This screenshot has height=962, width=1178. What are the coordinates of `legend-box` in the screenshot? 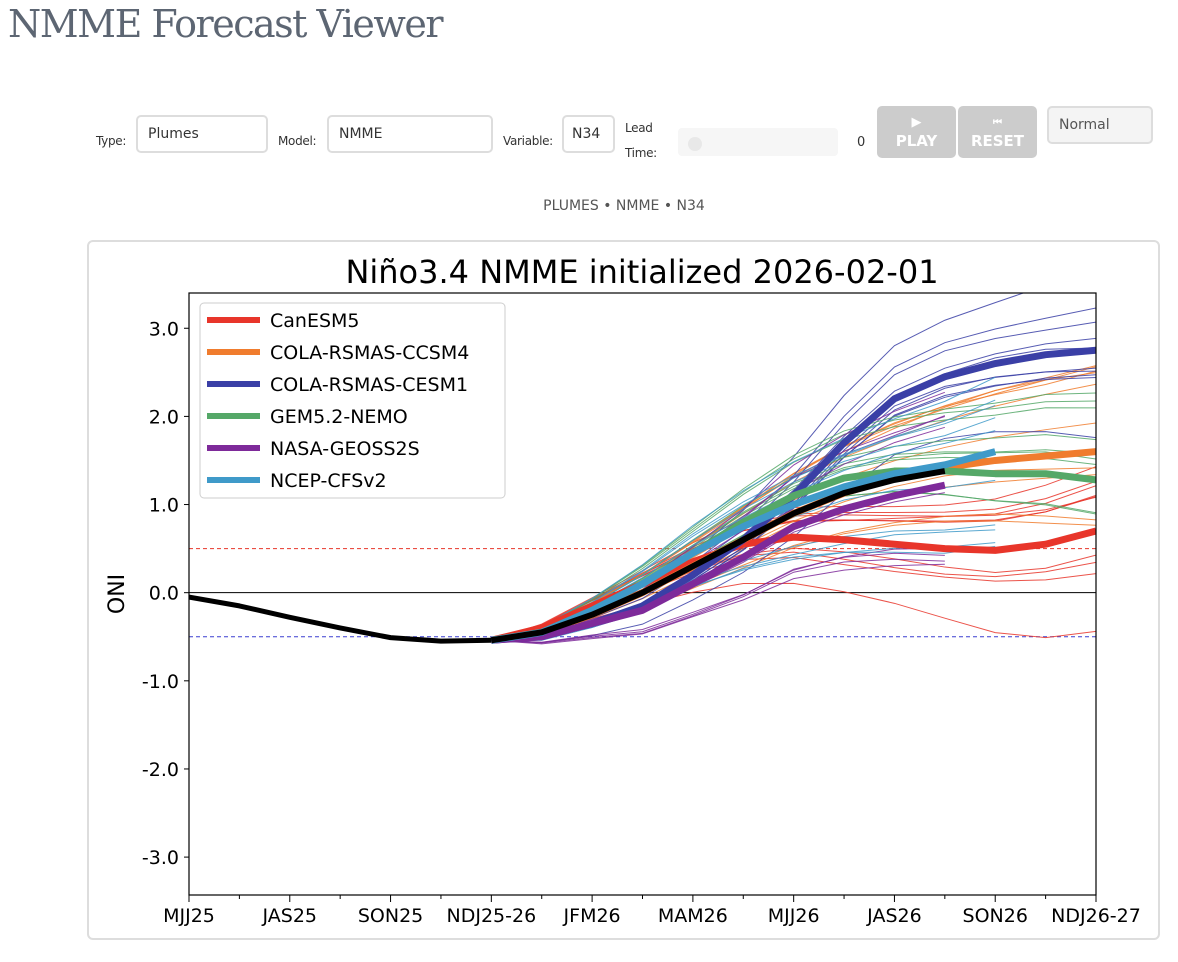 It's located at (352, 400).